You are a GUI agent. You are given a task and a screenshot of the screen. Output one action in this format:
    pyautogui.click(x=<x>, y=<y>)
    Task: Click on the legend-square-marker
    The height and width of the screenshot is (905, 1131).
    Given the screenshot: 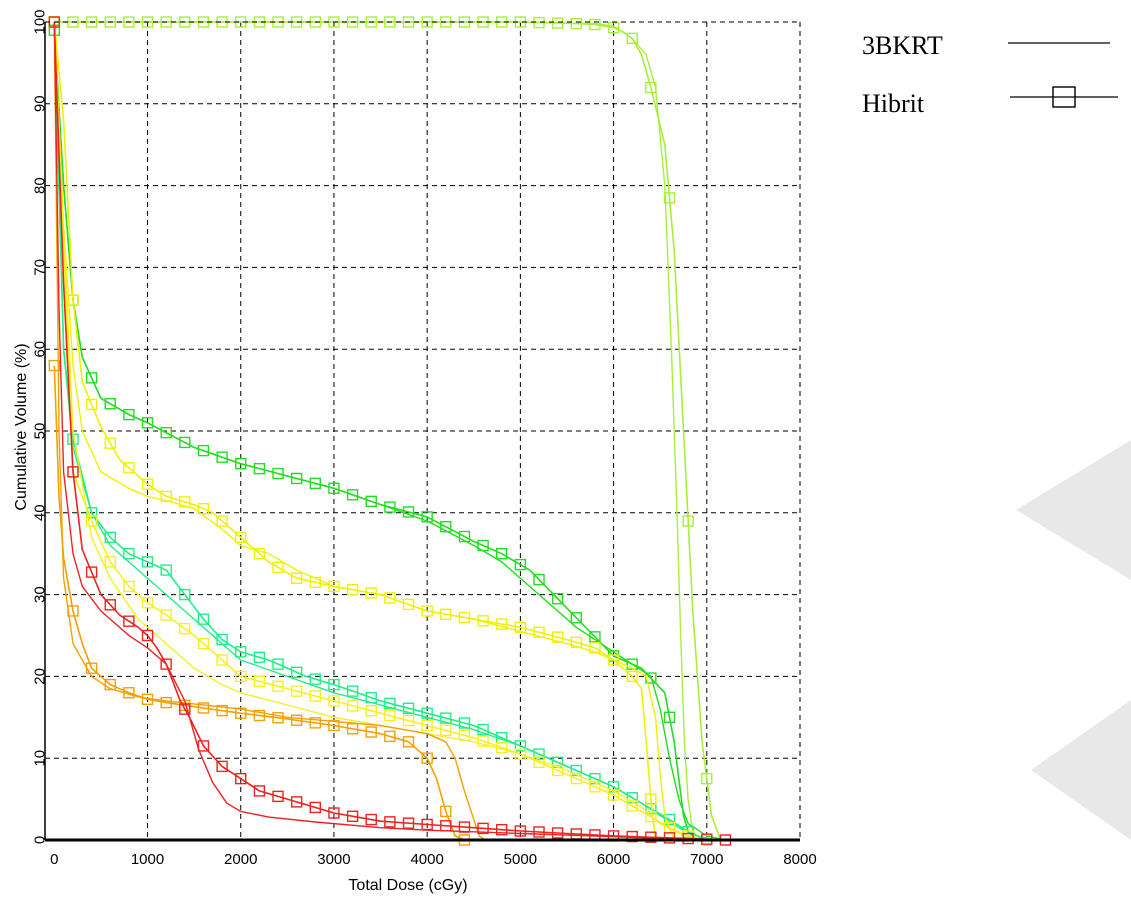 What is the action you would take?
    pyautogui.click(x=1064, y=97)
    